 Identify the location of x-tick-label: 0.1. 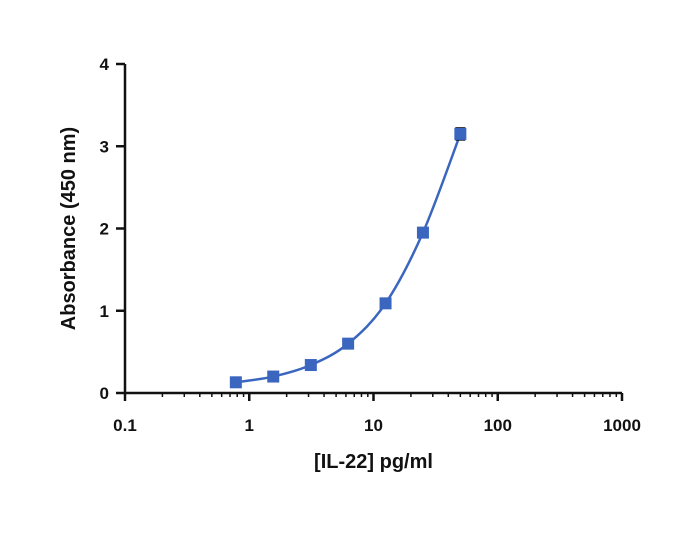
(125, 425).